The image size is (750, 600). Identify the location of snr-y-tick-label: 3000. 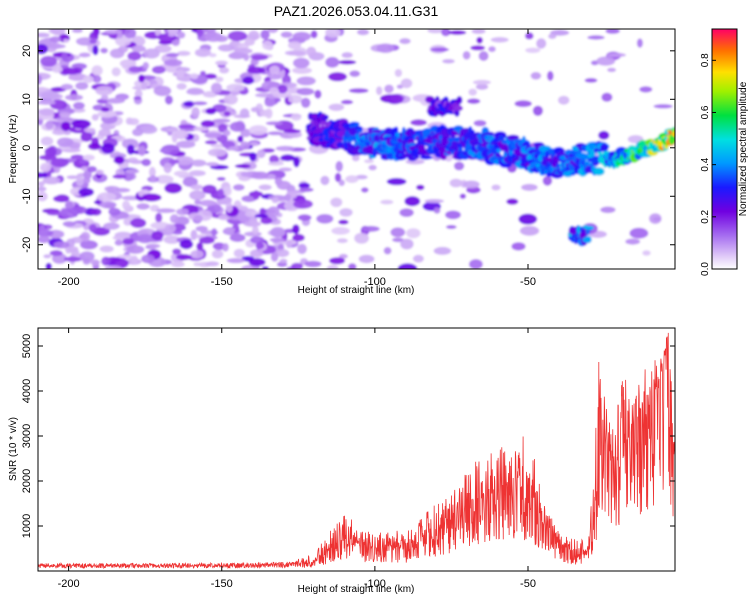
(27, 436).